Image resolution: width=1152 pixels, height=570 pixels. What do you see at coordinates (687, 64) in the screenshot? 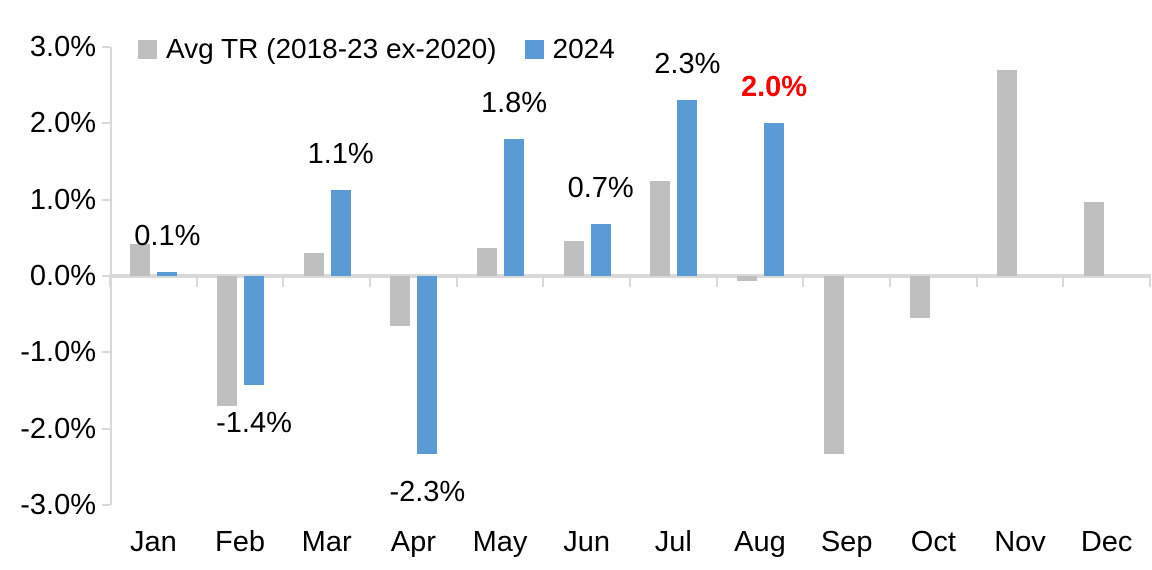
I see `data-label-jul: 2.3%` at bounding box center [687, 64].